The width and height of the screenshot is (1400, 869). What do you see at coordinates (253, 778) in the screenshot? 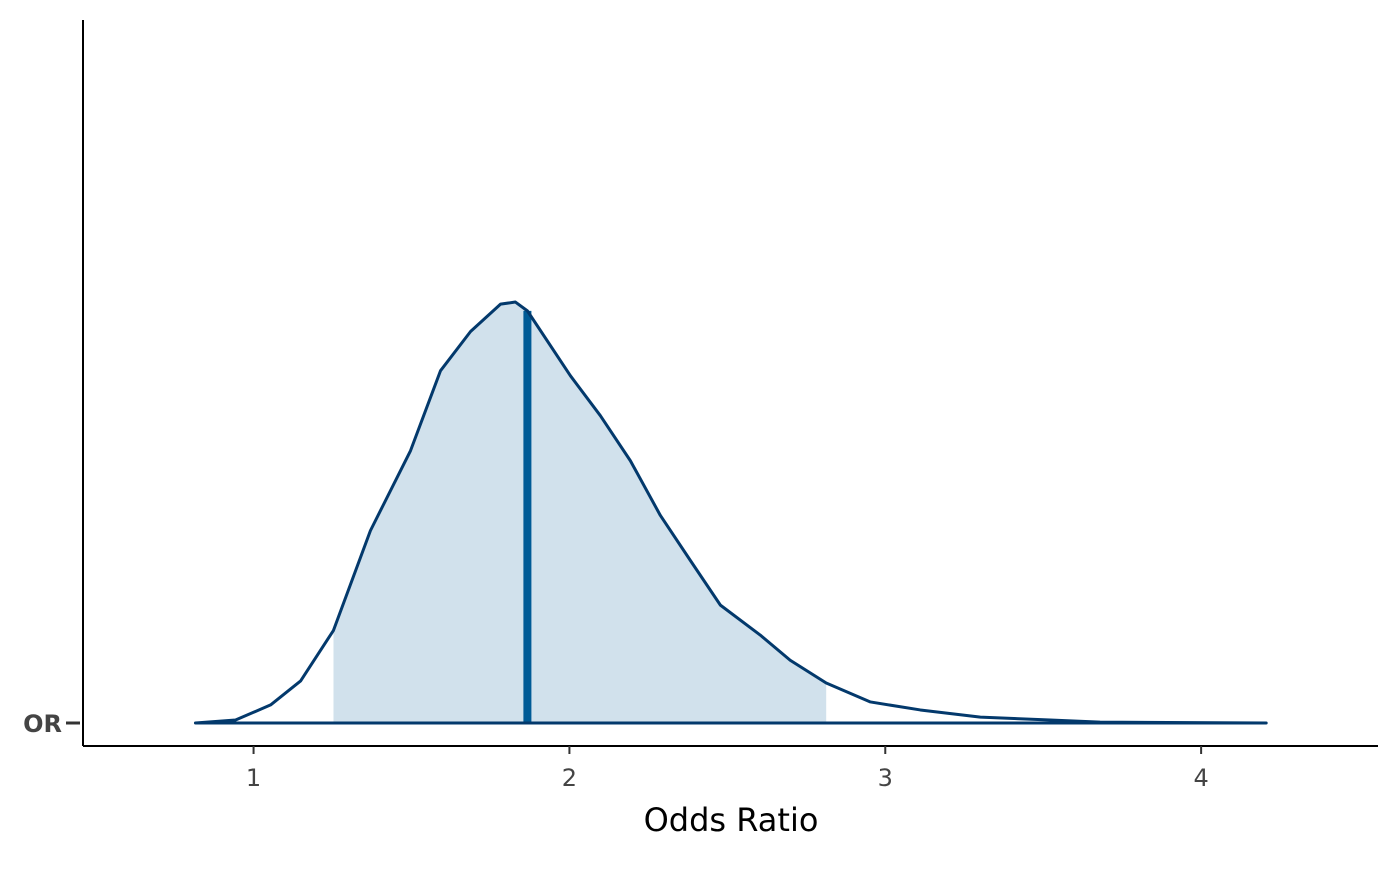
I see `x-tick-label: 1` at bounding box center [253, 778].